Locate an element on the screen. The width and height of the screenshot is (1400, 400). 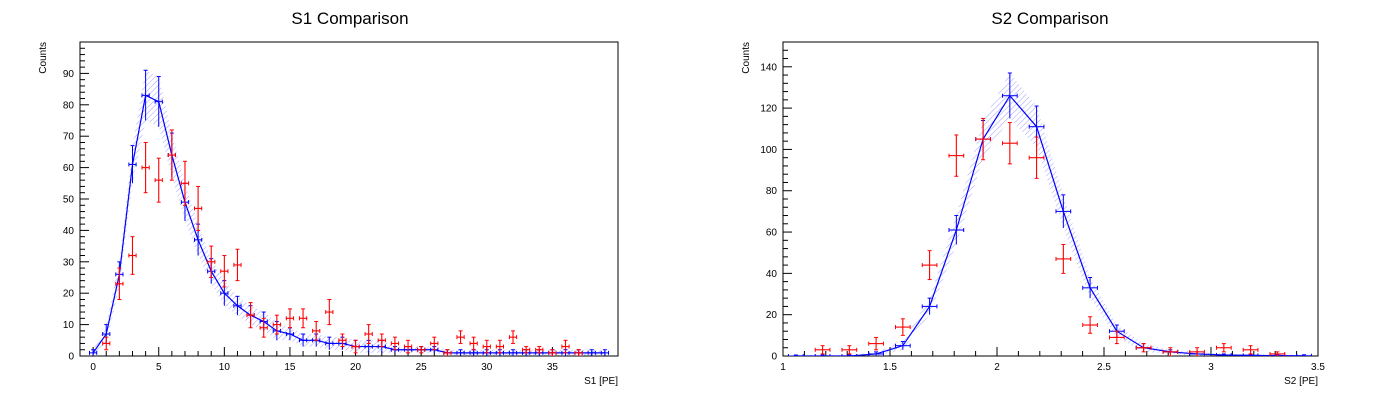
s2-y-tick-label: 140 is located at coordinates (768, 67).